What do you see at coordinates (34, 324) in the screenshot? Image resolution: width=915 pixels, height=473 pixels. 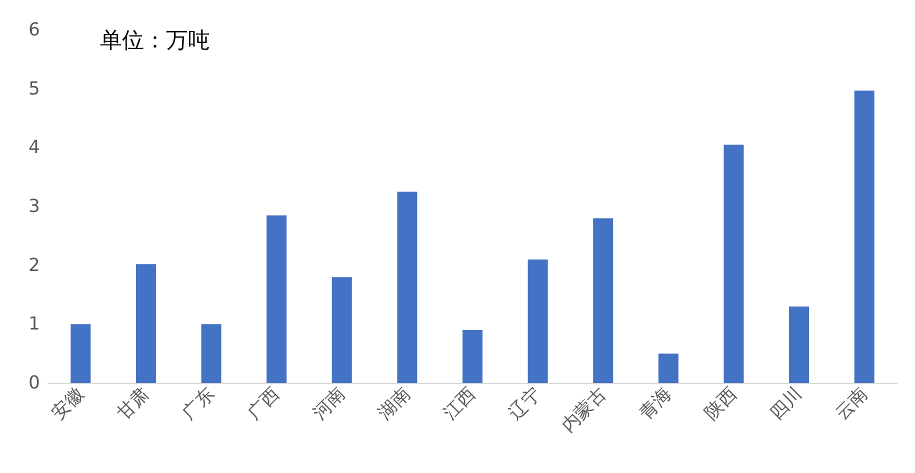 I see `y-tick-label: 1` at bounding box center [34, 324].